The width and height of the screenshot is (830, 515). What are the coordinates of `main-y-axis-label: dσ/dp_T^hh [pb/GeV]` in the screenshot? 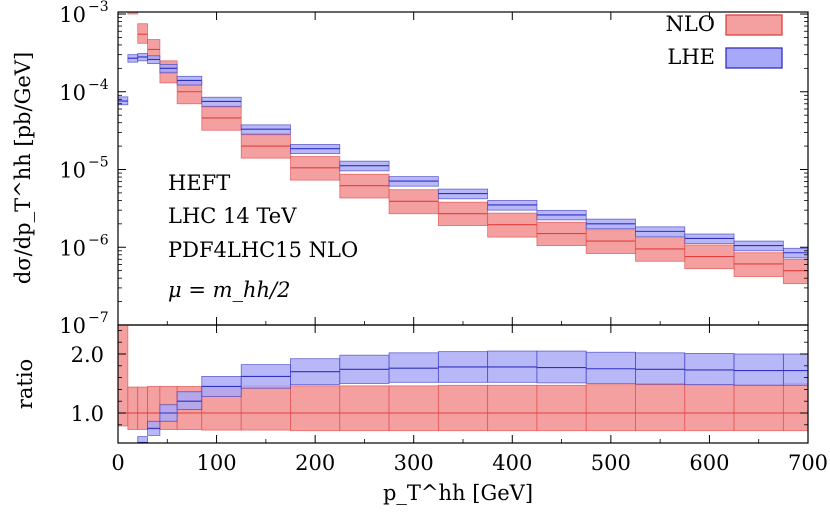 It's located at (23, 168).